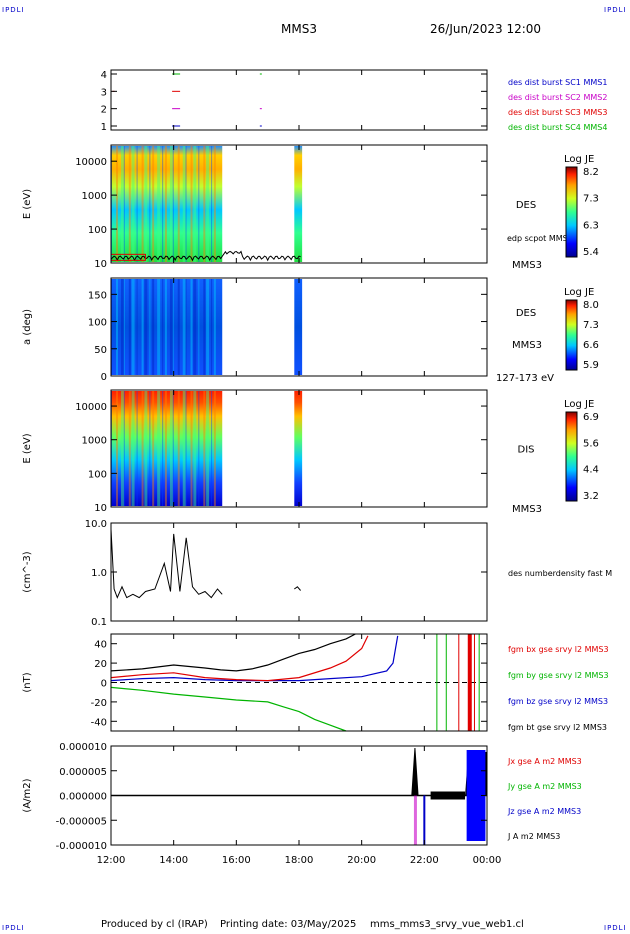 The width and height of the screenshot is (630, 934). Describe the element at coordinates (448, 795) in the screenshot. I see `current-band-black` at that location.